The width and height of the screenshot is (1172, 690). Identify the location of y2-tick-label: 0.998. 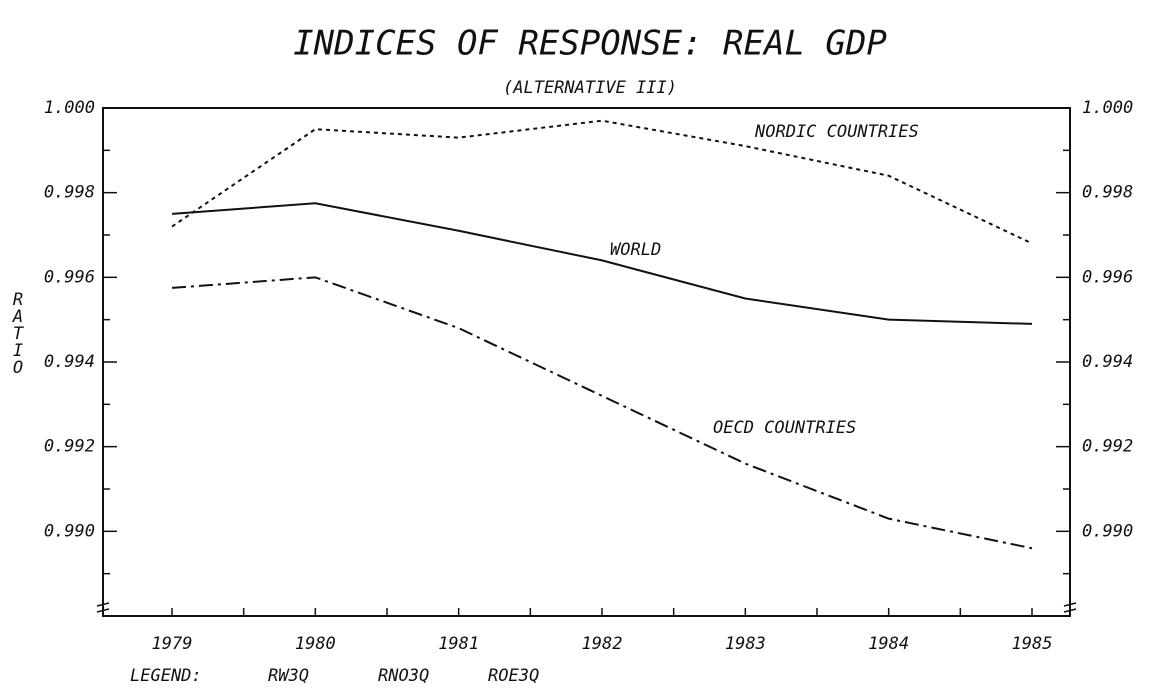
(1107, 193).